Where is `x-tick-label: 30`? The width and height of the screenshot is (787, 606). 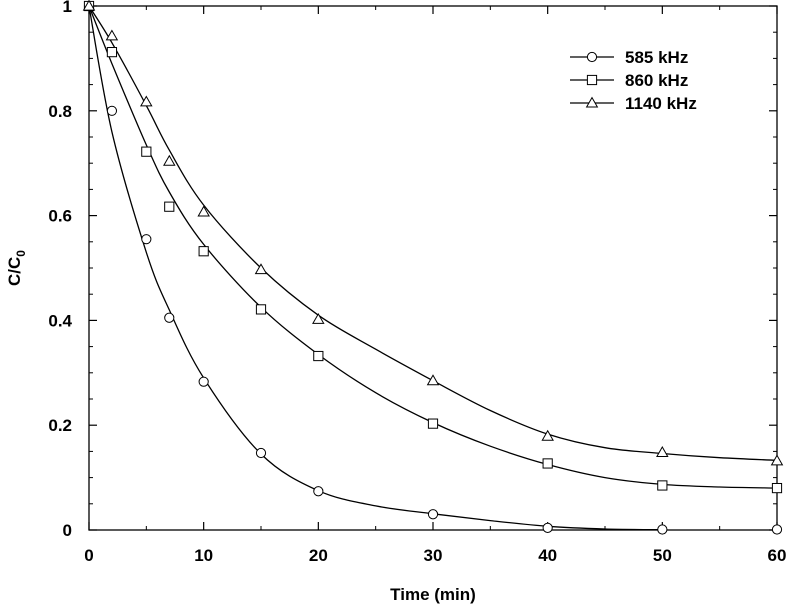
x-tick-label: 30 is located at coordinates (433, 555).